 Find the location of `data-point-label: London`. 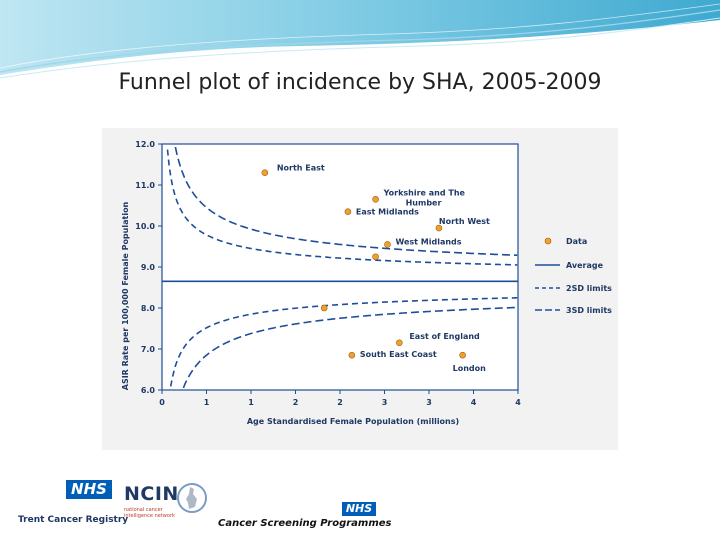

data-point-label: London is located at coordinates (470, 368).